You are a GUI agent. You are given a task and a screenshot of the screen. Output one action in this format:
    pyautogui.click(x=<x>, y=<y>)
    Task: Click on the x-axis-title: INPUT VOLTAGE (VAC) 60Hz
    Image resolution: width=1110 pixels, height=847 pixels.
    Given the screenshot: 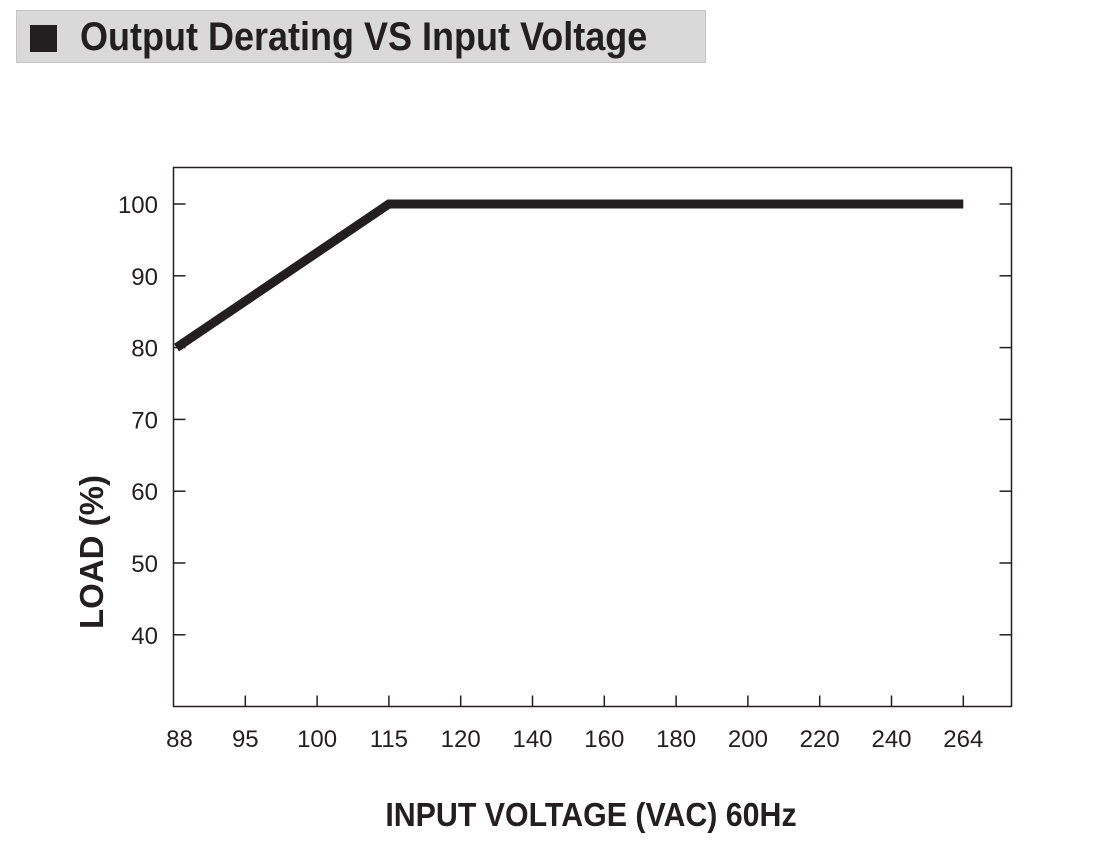 What is the action you would take?
    pyautogui.click(x=590, y=814)
    